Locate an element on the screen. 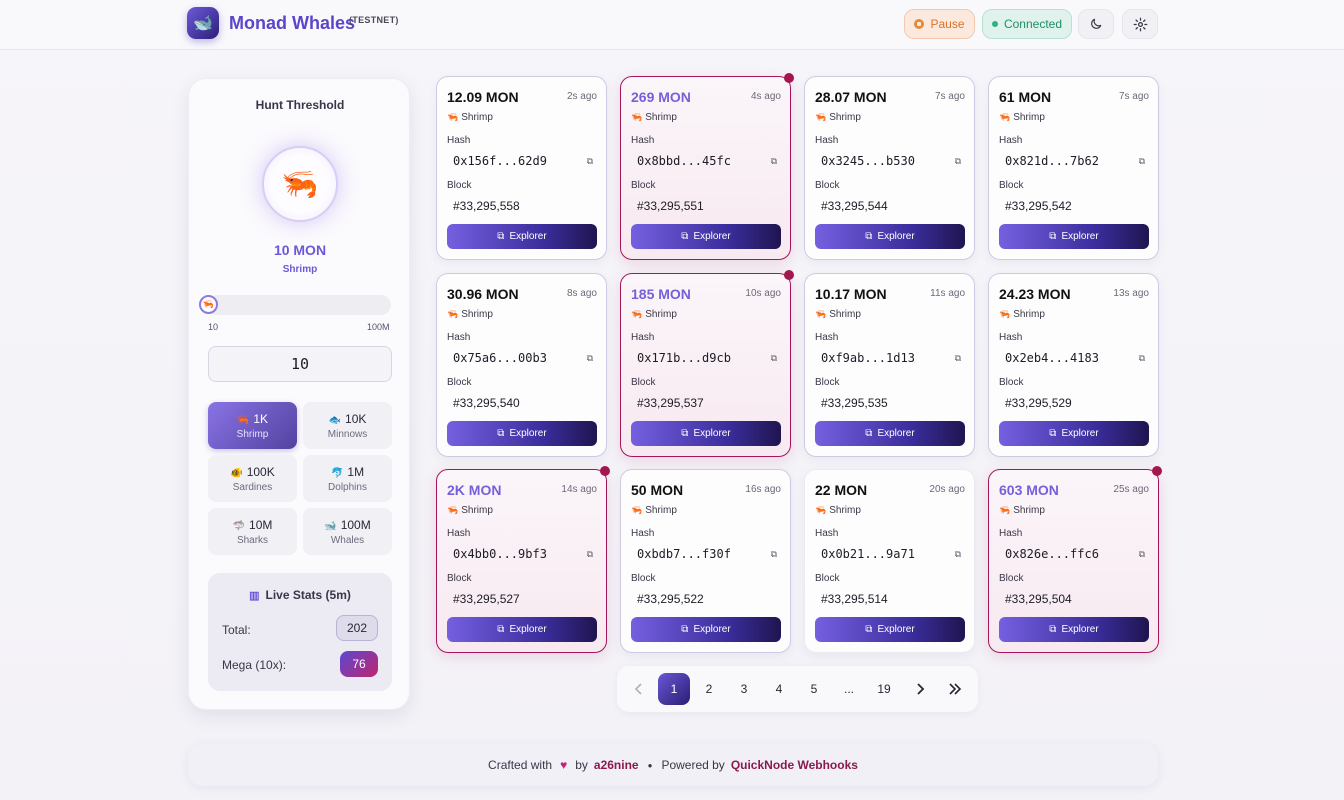 The image size is (1344, 800). tx-block: #33,295,522 is located at coordinates (670, 599).